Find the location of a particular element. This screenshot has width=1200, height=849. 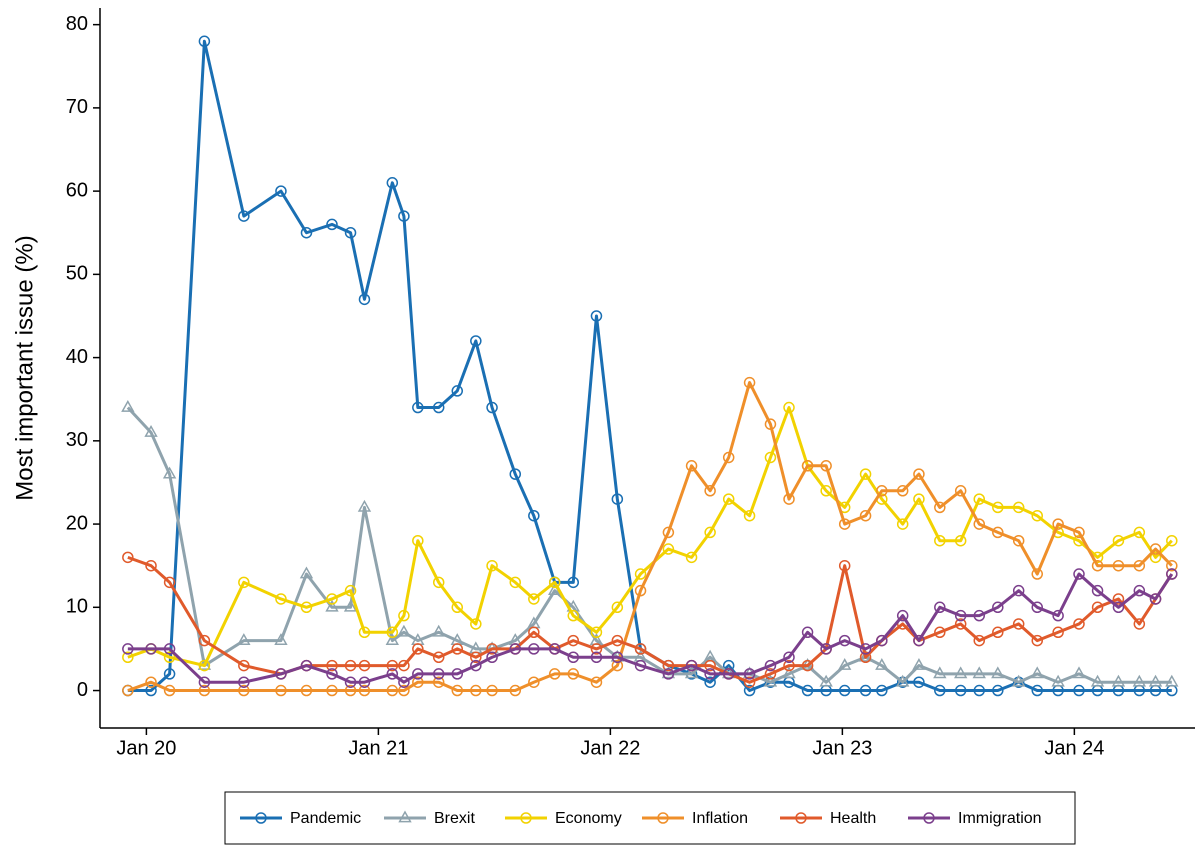

y-tick-label: 80 is located at coordinates (77, 24).